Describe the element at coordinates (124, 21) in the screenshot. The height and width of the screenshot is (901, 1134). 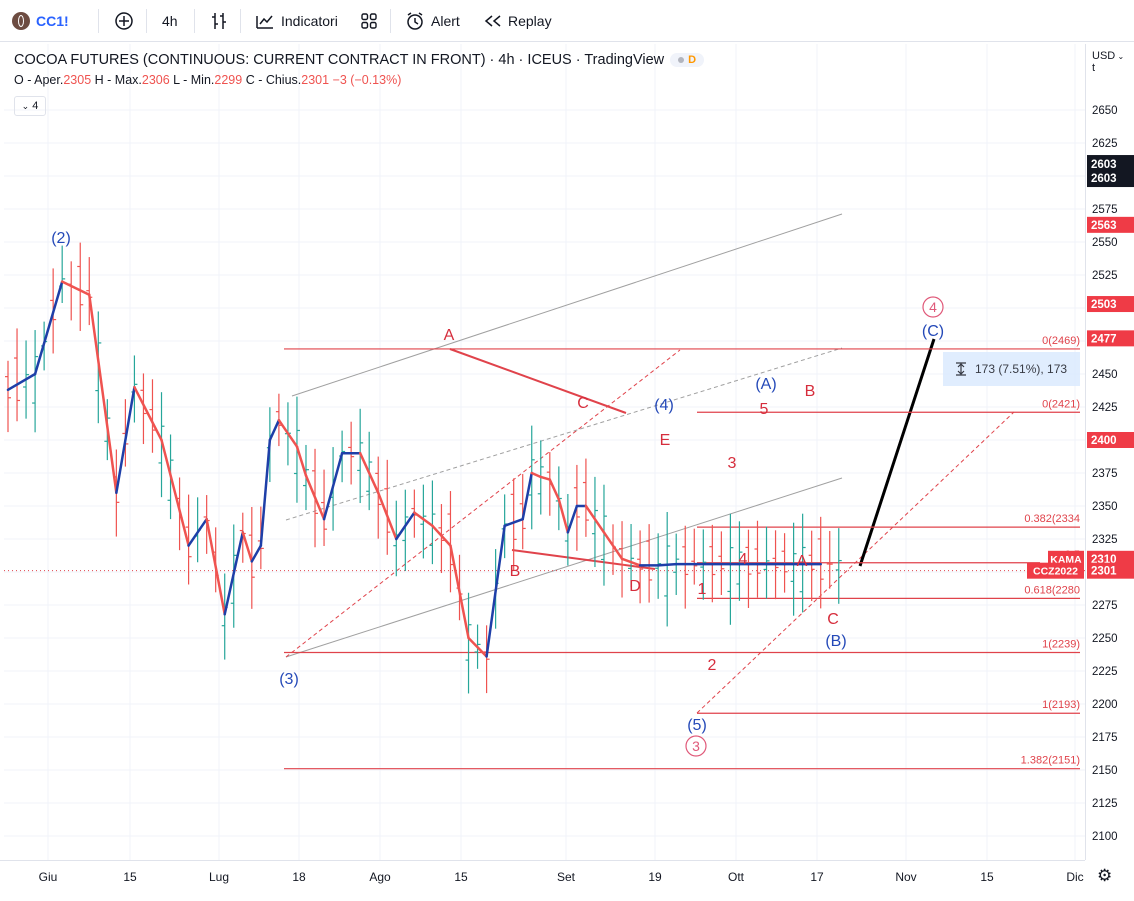
I see `compare-button` at that location.